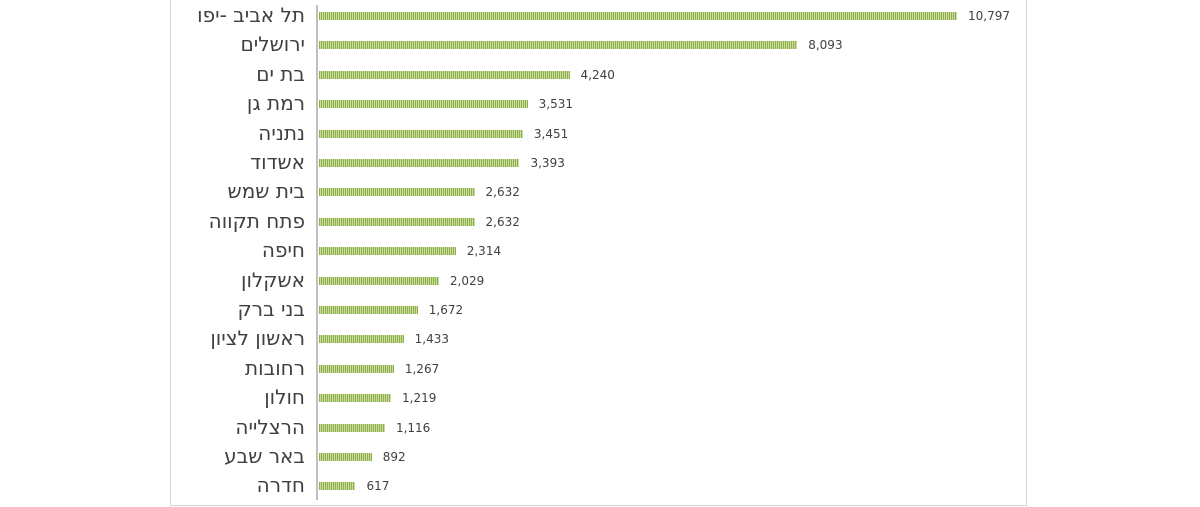 The width and height of the screenshot is (1200, 507). I want to click on category-label: אשקלון, so click(273, 279).